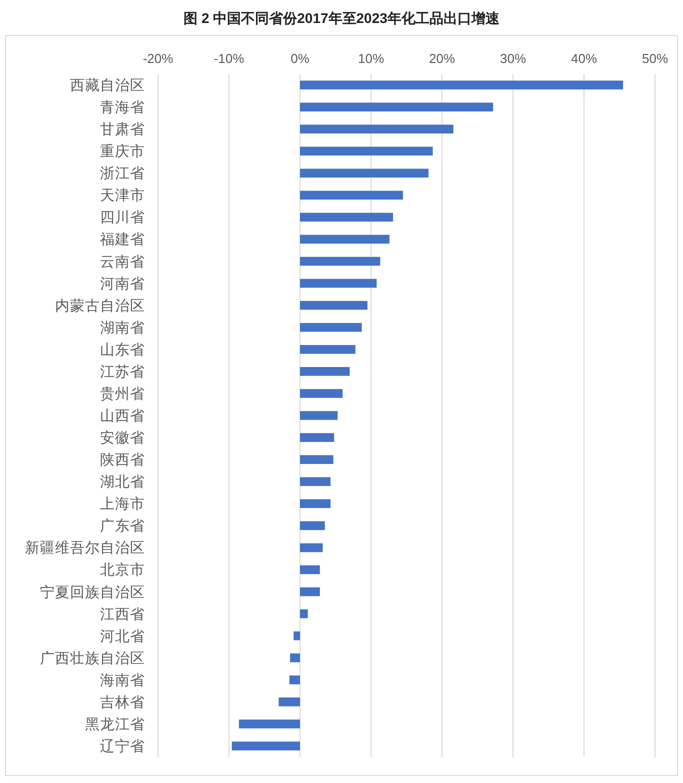 The height and width of the screenshot is (783, 683). Describe the element at coordinates (122, 570) in the screenshot. I see `y-tick-label: 北京市` at that location.